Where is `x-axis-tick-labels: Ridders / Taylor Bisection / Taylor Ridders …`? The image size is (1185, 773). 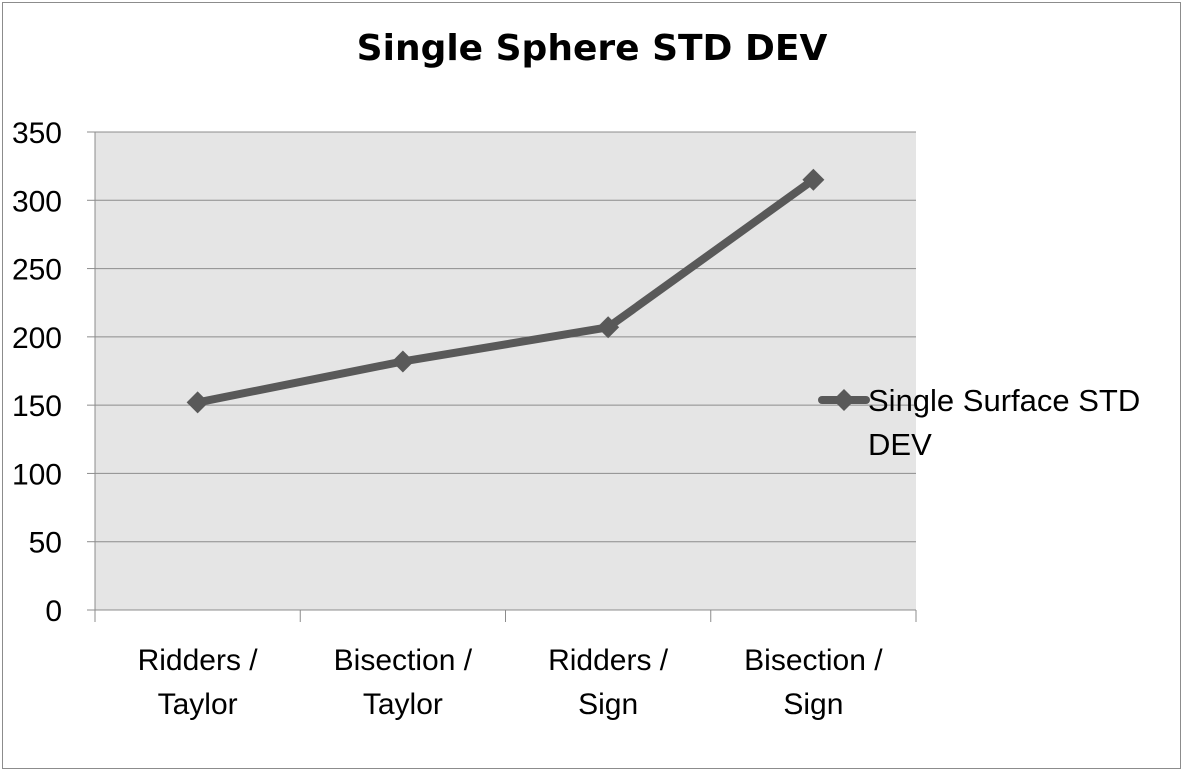
x-axis-tick-labels: Ridders / Taylor Bisection / Taylor Ridders … is located at coordinates (511, 682).